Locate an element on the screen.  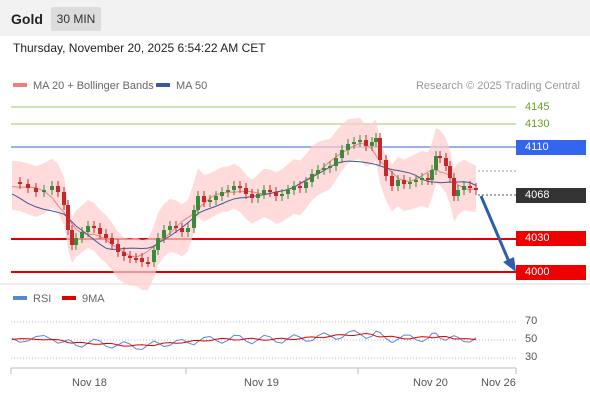
level-4130-label: 4130 is located at coordinates (537, 124).